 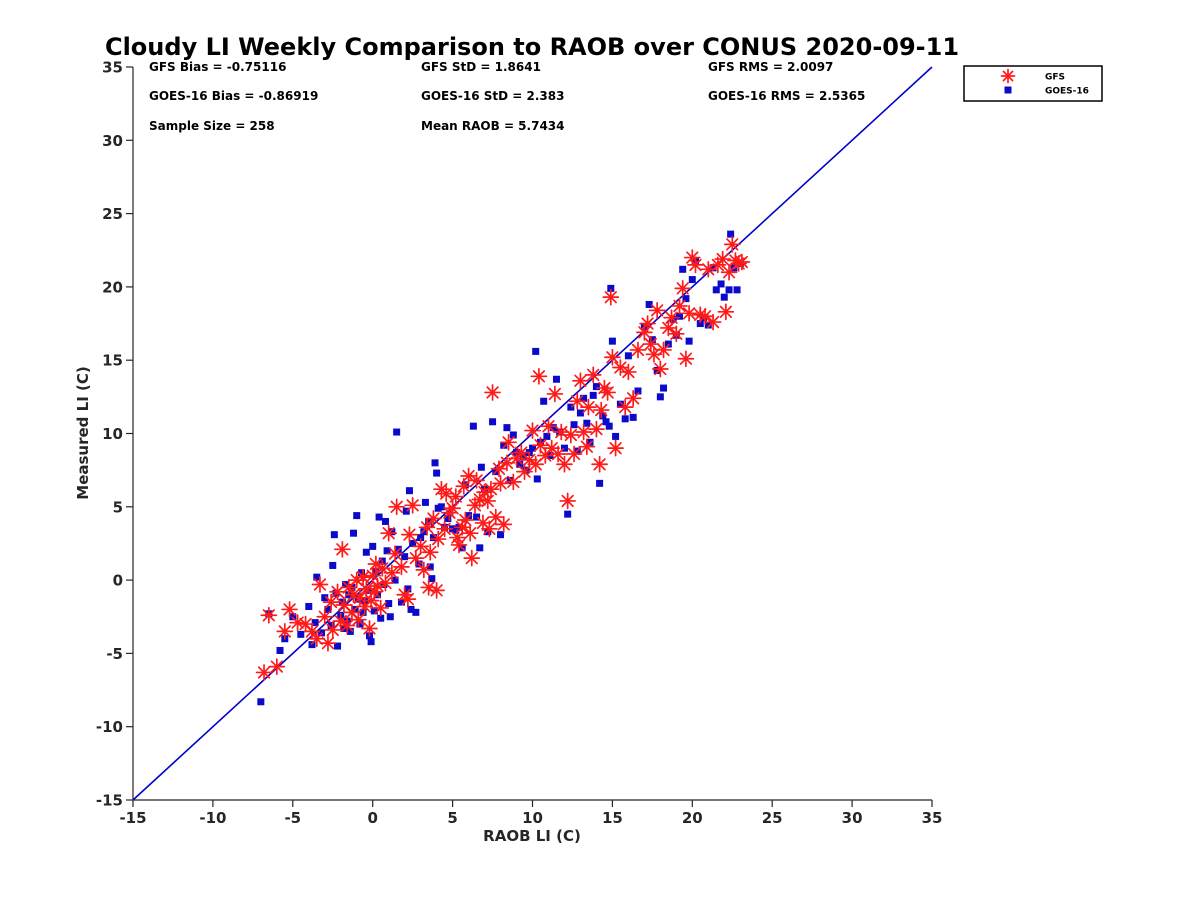 What do you see at coordinates (1008, 90) in the screenshot?
I see `legend-marker-goes16` at bounding box center [1008, 90].